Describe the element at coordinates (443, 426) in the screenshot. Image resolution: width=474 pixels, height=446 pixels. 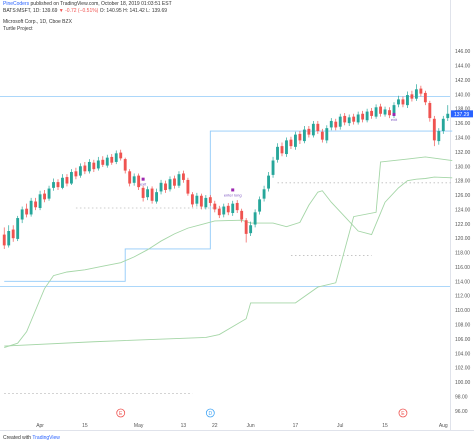
I see `x-tick-label: Aug` at that location.